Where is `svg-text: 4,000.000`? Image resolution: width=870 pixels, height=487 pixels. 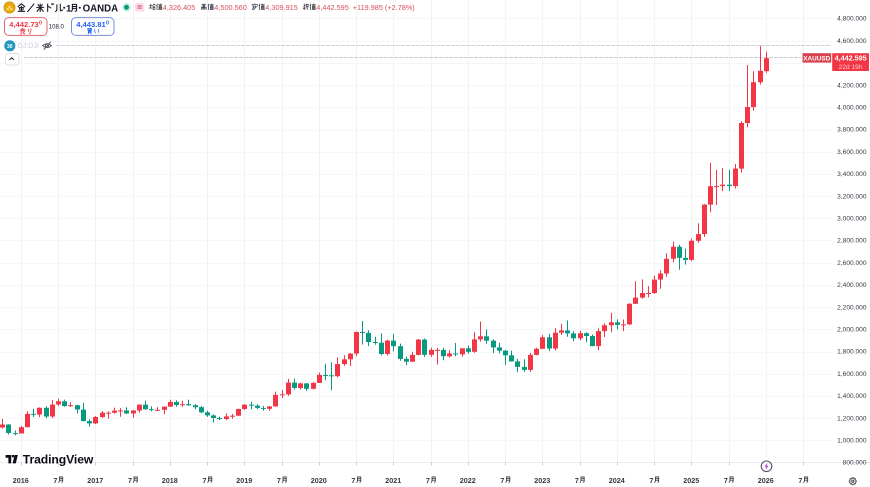 svg-text: 4,000.000 is located at coordinates (852, 108).